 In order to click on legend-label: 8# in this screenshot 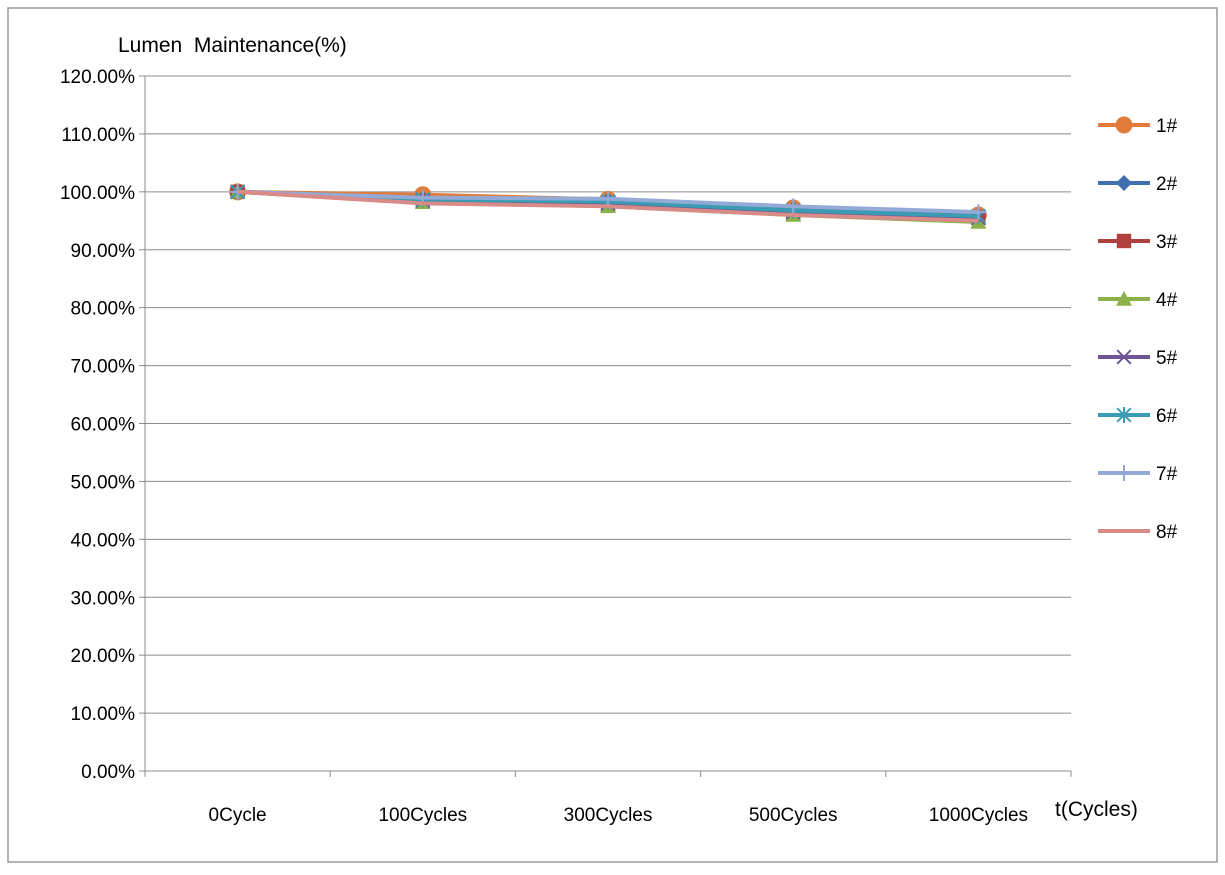, I will do `click(1167, 532)`.